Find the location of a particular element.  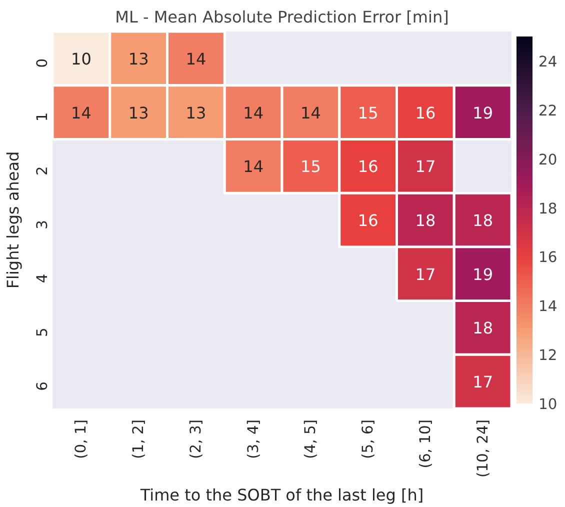

x-tick-label: (6, 10] is located at coordinates (425, 443).